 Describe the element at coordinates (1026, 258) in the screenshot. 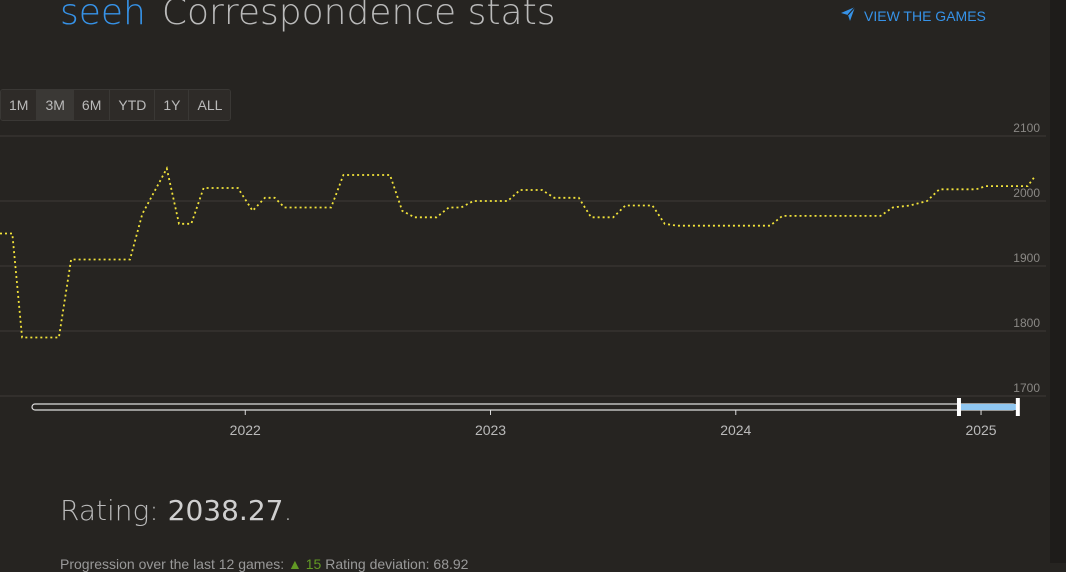

I see `y-tick-label: 1900` at that location.